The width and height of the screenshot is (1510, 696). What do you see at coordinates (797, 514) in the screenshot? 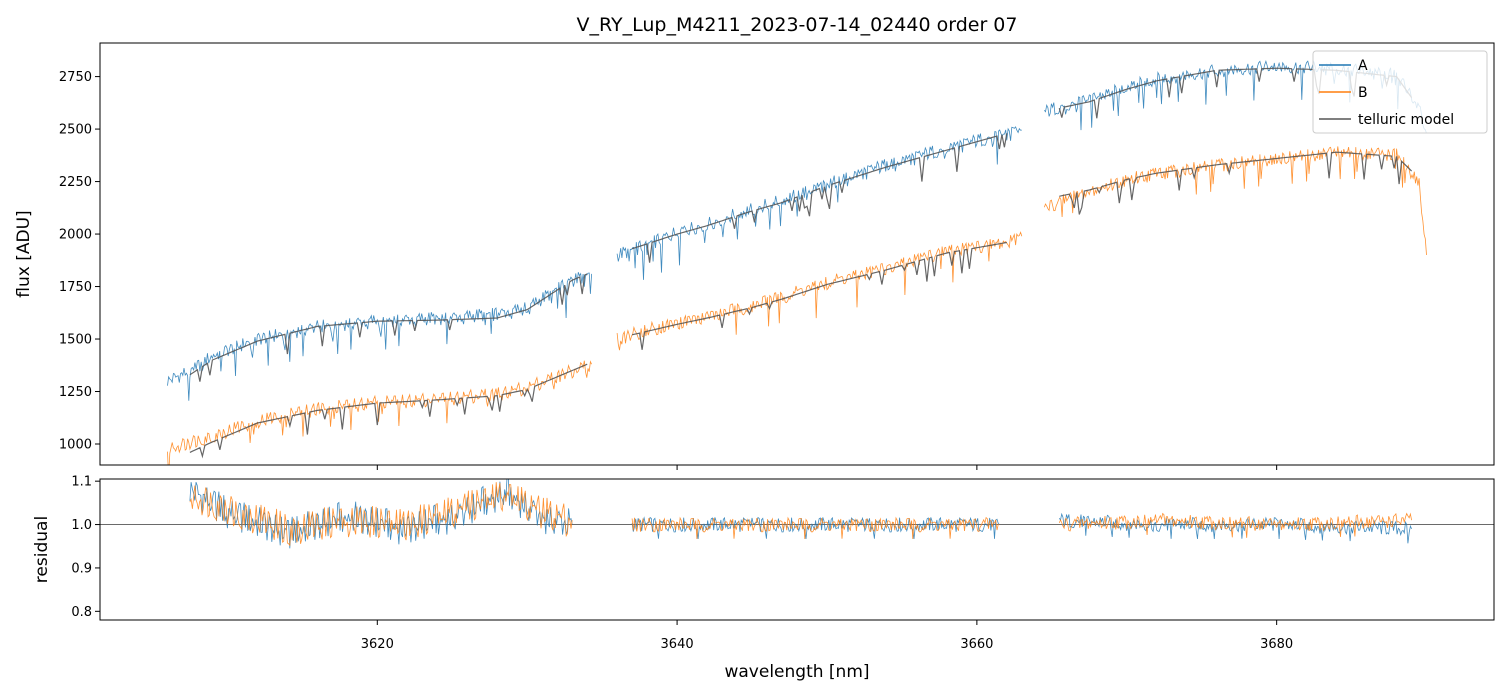
I see `residual-plot-area` at bounding box center [797, 514].